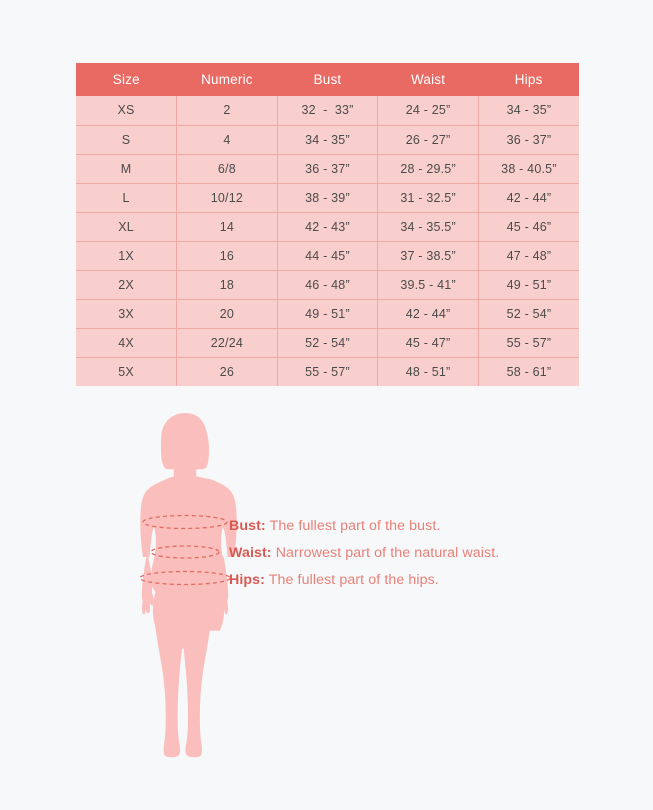  I want to click on column-header-hips: Hips, so click(528, 79).